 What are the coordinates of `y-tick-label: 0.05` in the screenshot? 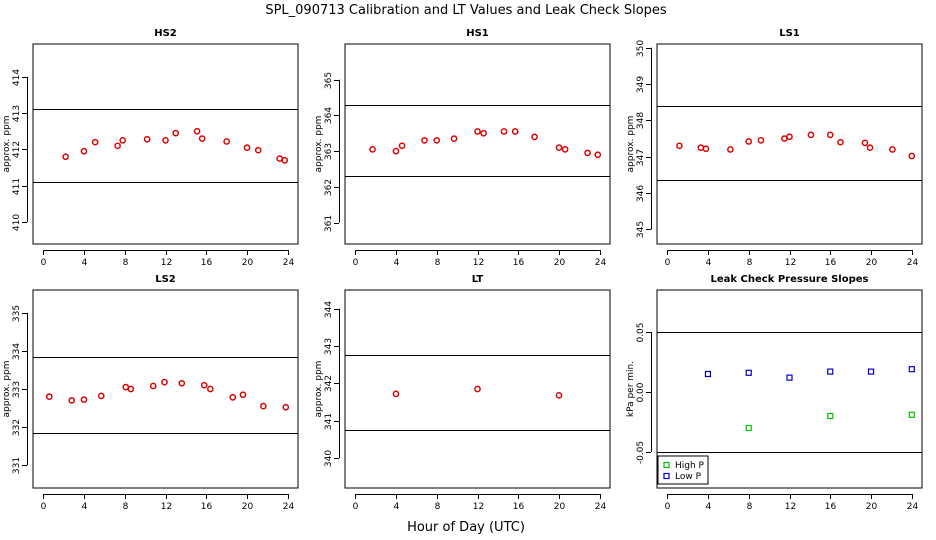 It's located at (641, 332).